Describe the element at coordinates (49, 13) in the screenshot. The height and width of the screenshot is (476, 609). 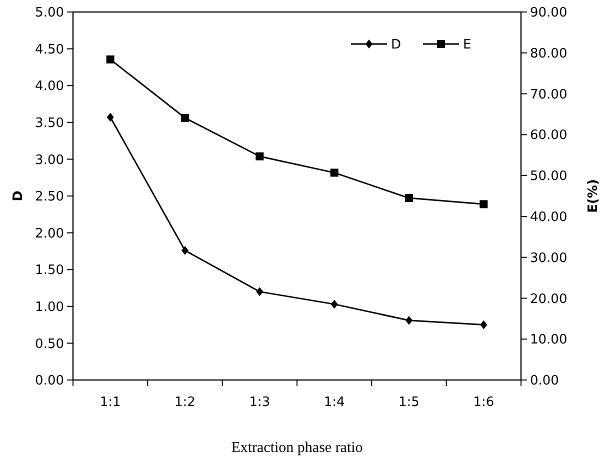
I see `y-tick-label: 5.00` at that location.